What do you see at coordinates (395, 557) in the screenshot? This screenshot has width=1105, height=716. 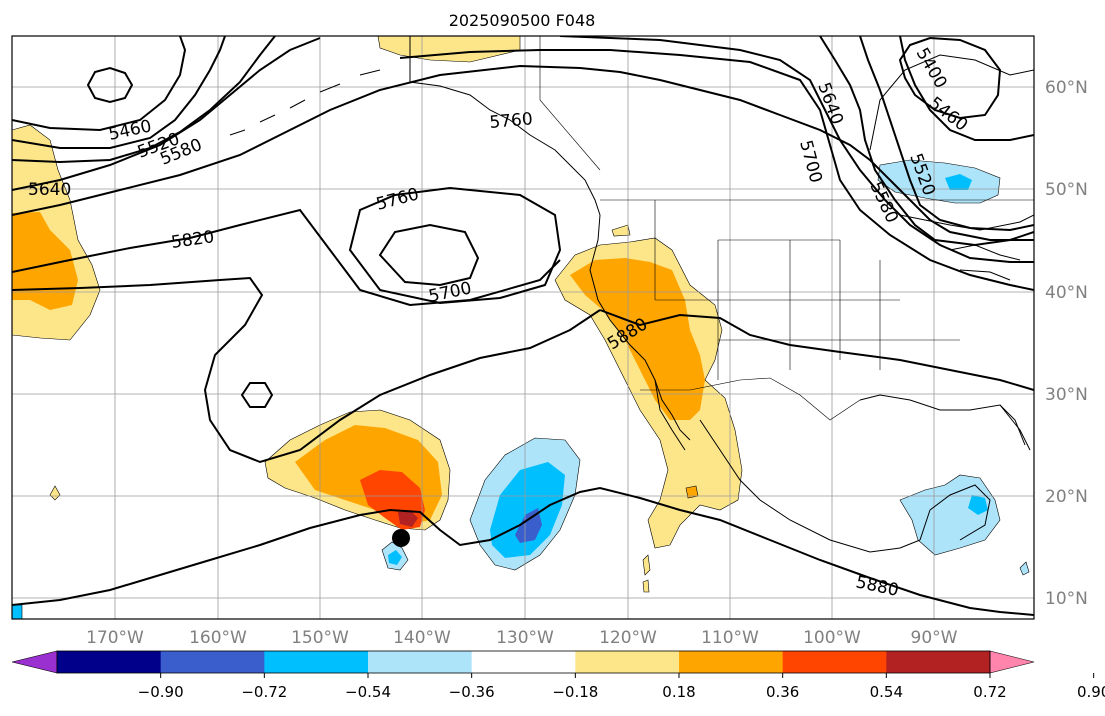 I see `shade-neg-small-core` at bounding box center [395, 557].